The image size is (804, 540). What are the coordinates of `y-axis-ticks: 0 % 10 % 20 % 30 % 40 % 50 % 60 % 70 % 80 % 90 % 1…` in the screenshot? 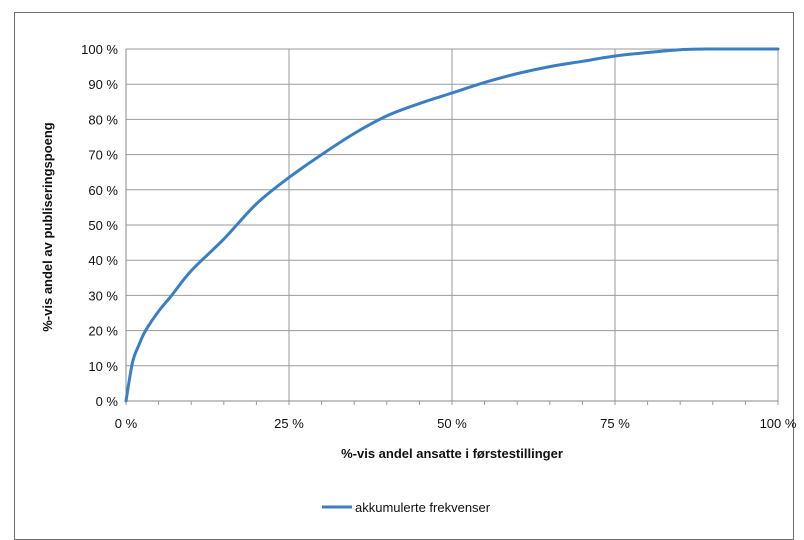 It's located at (99, 225).